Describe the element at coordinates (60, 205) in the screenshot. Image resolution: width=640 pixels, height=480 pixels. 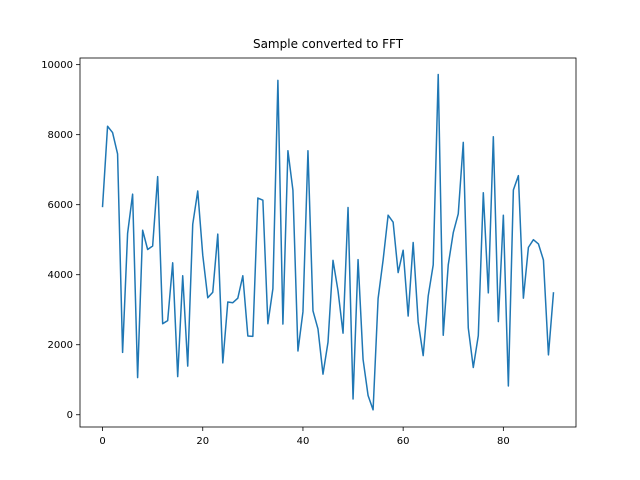
I see `y-tick-label: 6000` at that location.